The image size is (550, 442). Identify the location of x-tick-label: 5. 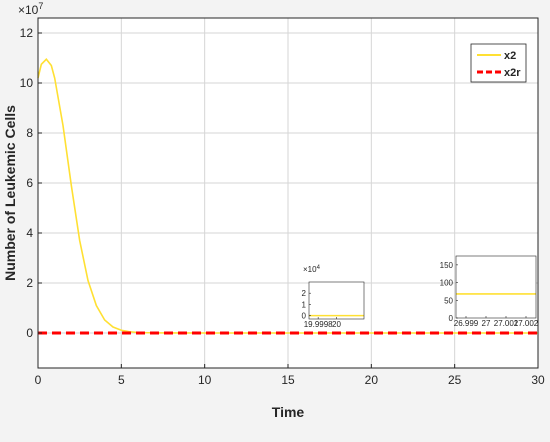
(121, 380).